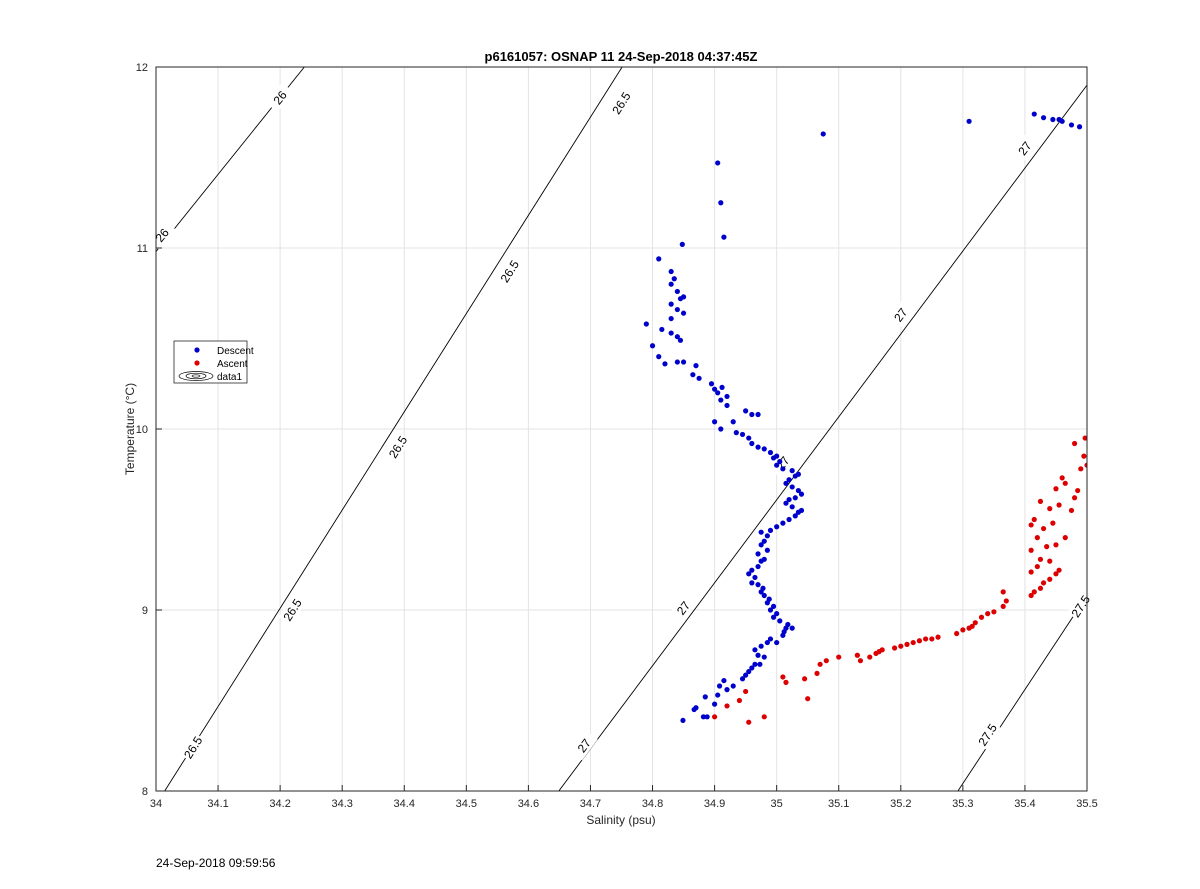 The image size is (1200, 889). I want to click on y-tick-label: 10, so click(142, 430).